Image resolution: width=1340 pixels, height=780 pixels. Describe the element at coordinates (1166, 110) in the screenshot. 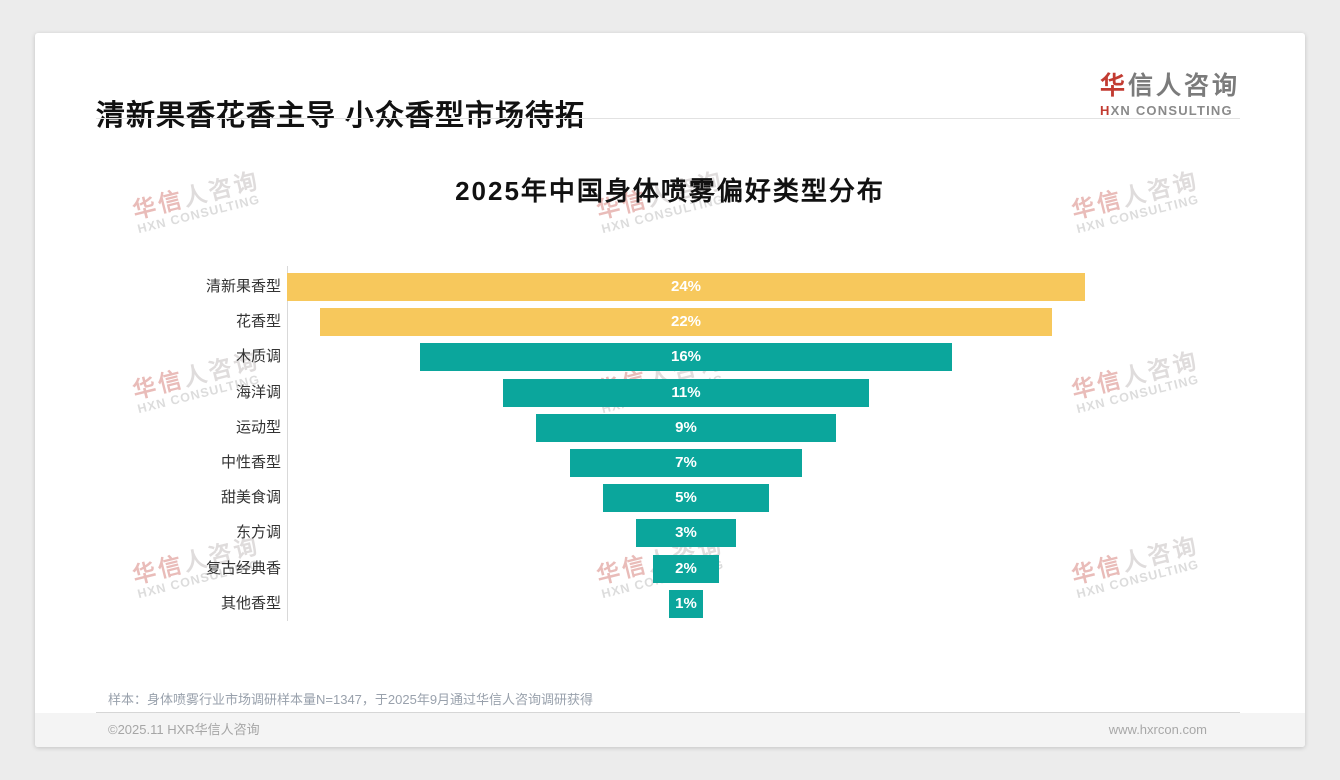

I see `logo-en-text: HXN CONSULTING` at that location.